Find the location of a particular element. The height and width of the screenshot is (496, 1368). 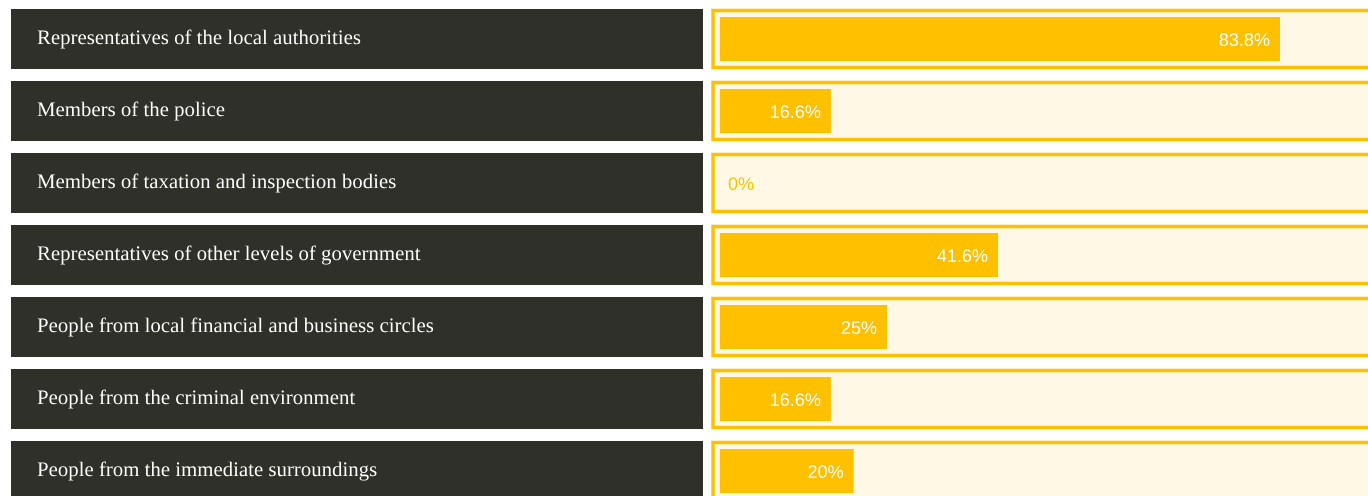

y-tick-label: Representatives of other levels of government is located at coordinates (229, 255).